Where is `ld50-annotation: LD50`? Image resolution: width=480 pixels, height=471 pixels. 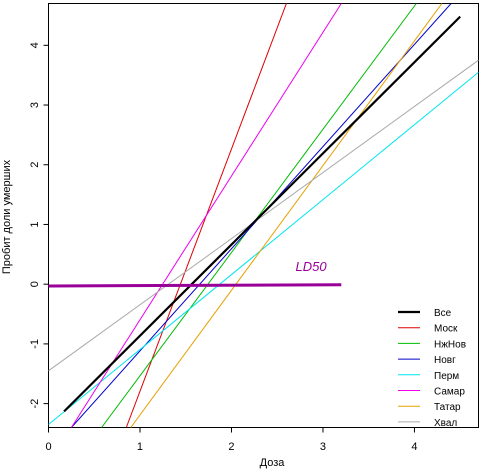 ld50-annotation: LD50 is located at coordinates (312, 266).